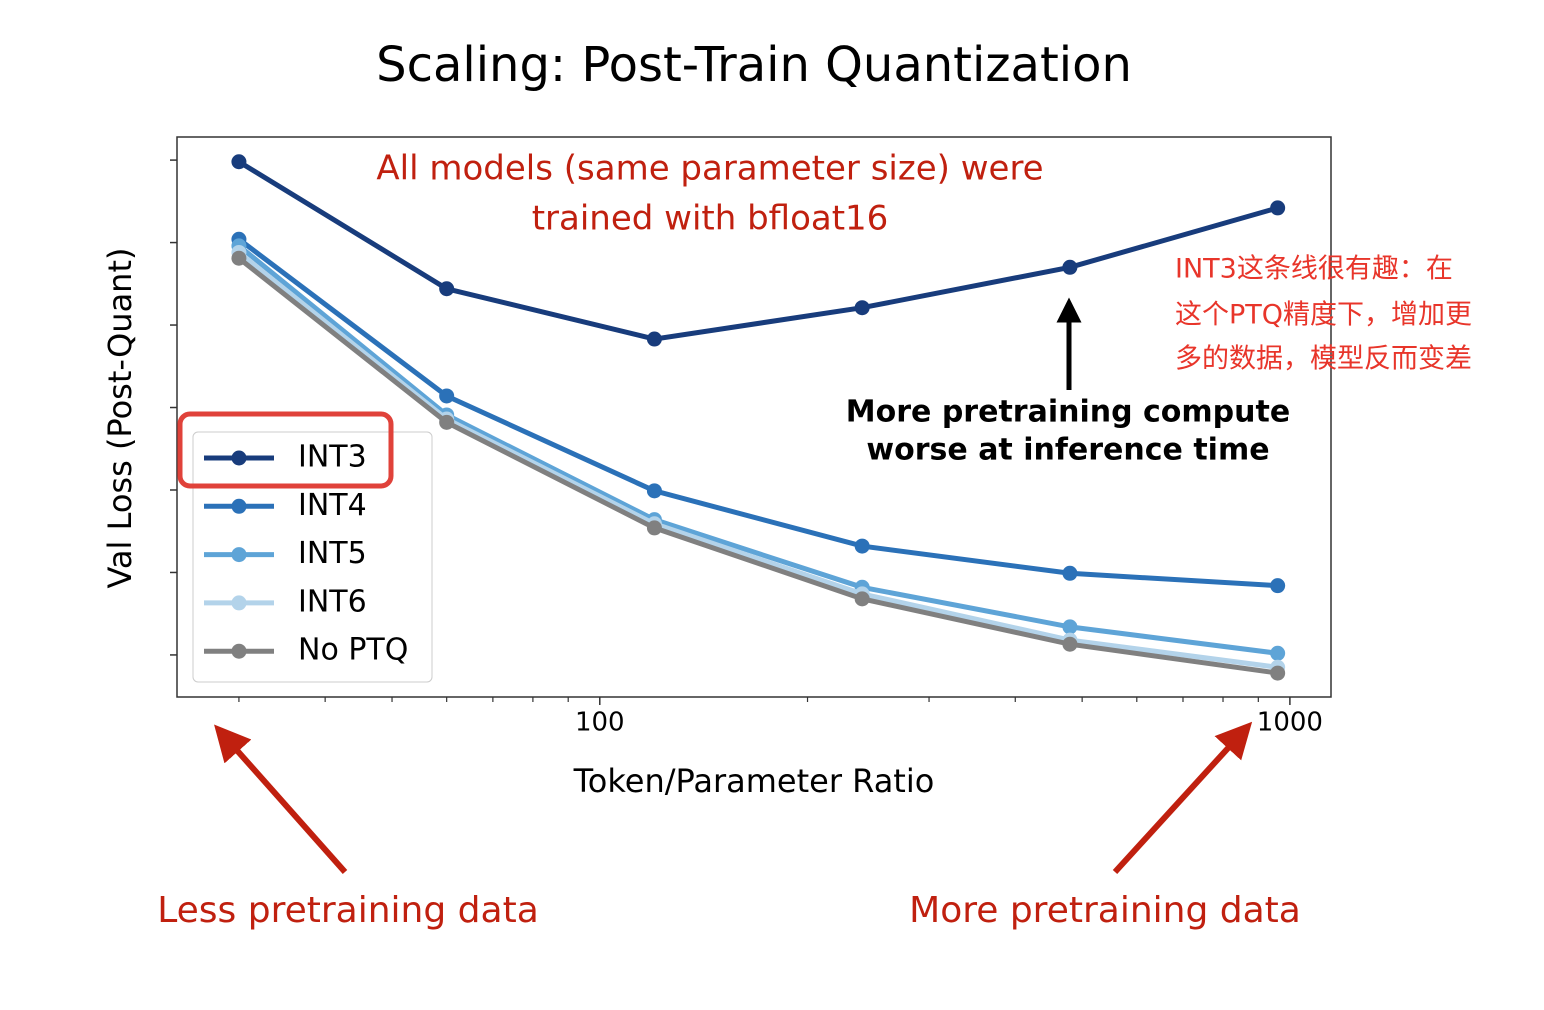  What do you see at coordinates (1067, 450) in the screenshot?
I see `annotation: worse at inference time` at bounding box center [1067, 450].